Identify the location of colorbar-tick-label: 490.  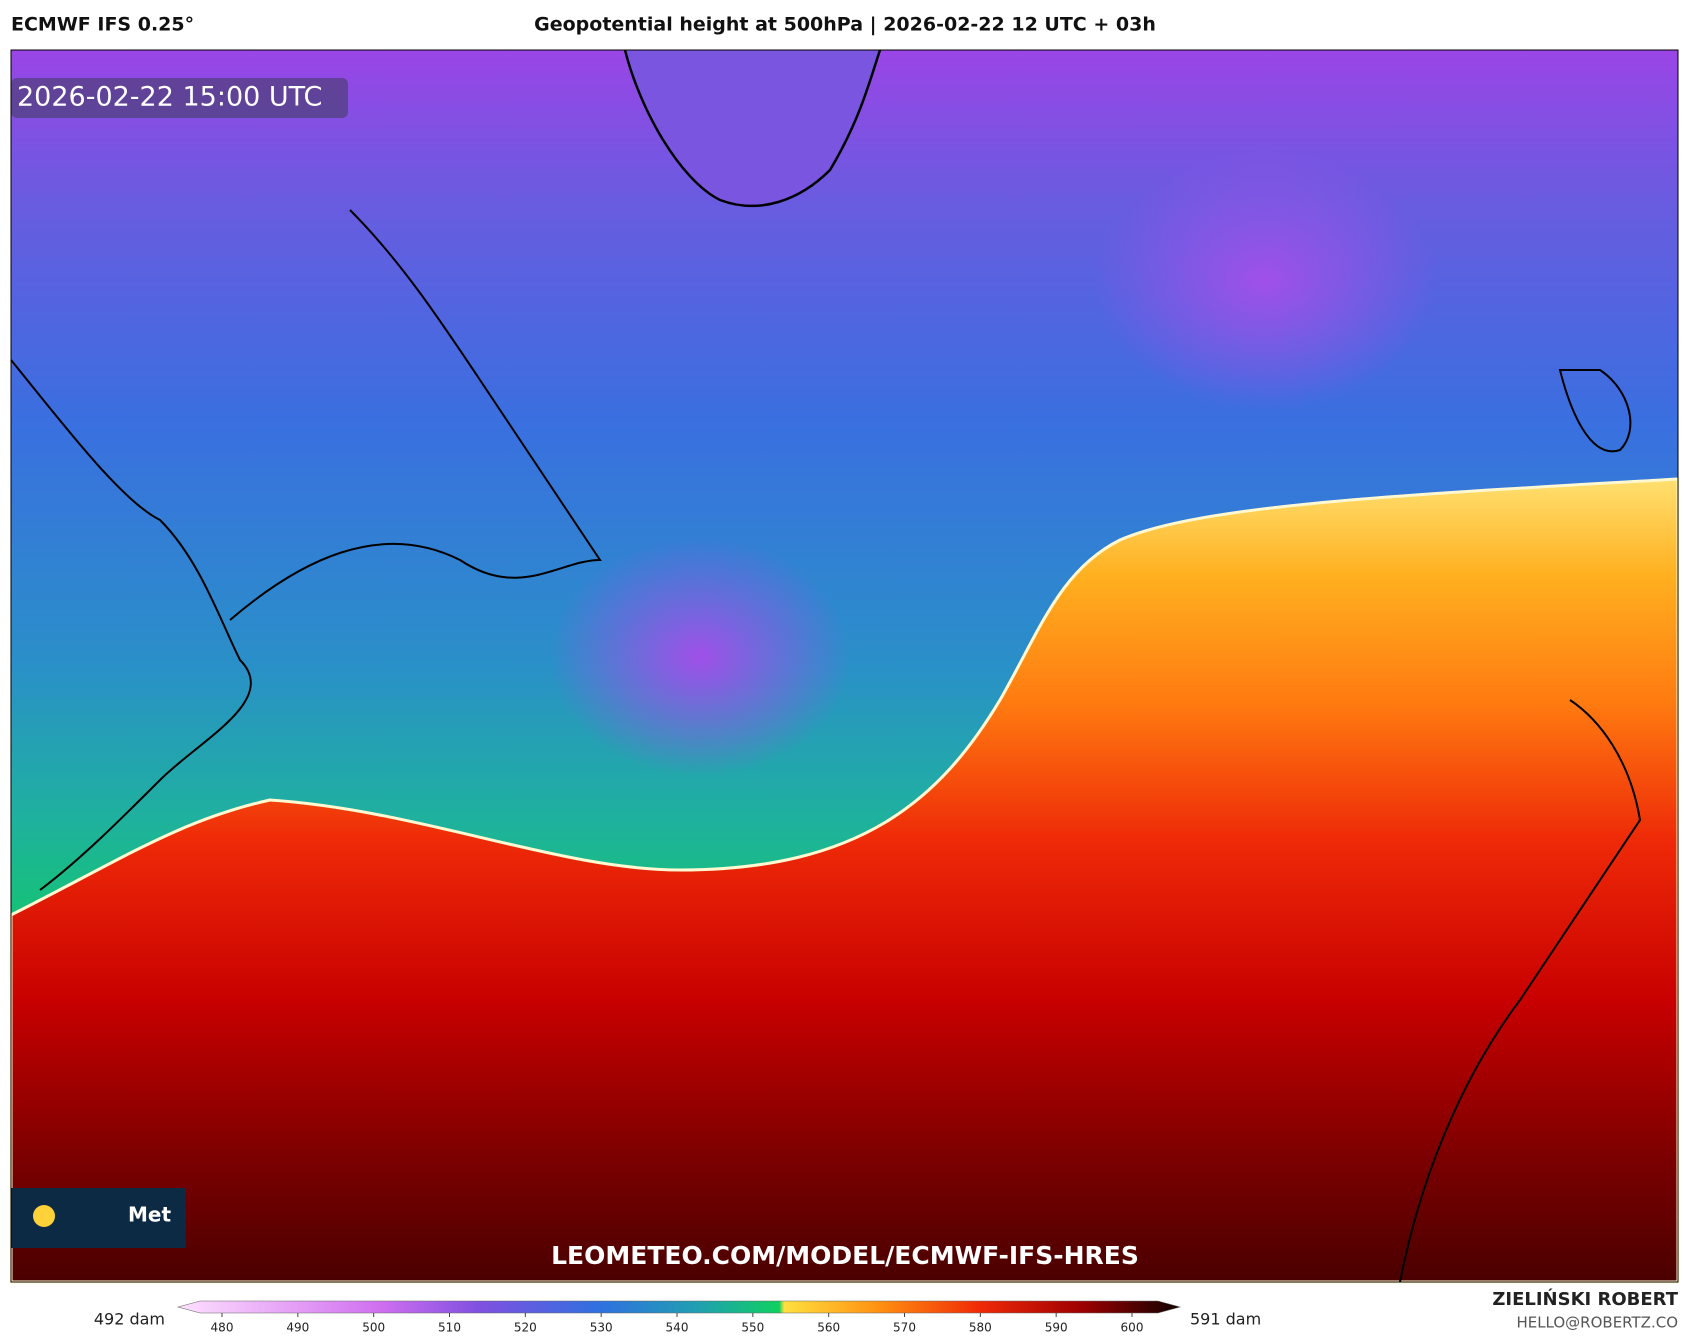
(297, 1328).